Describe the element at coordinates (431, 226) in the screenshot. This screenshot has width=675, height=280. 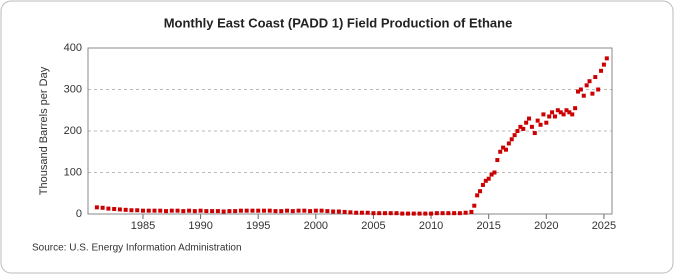
I see `x-tick-label: 2010` at that location.